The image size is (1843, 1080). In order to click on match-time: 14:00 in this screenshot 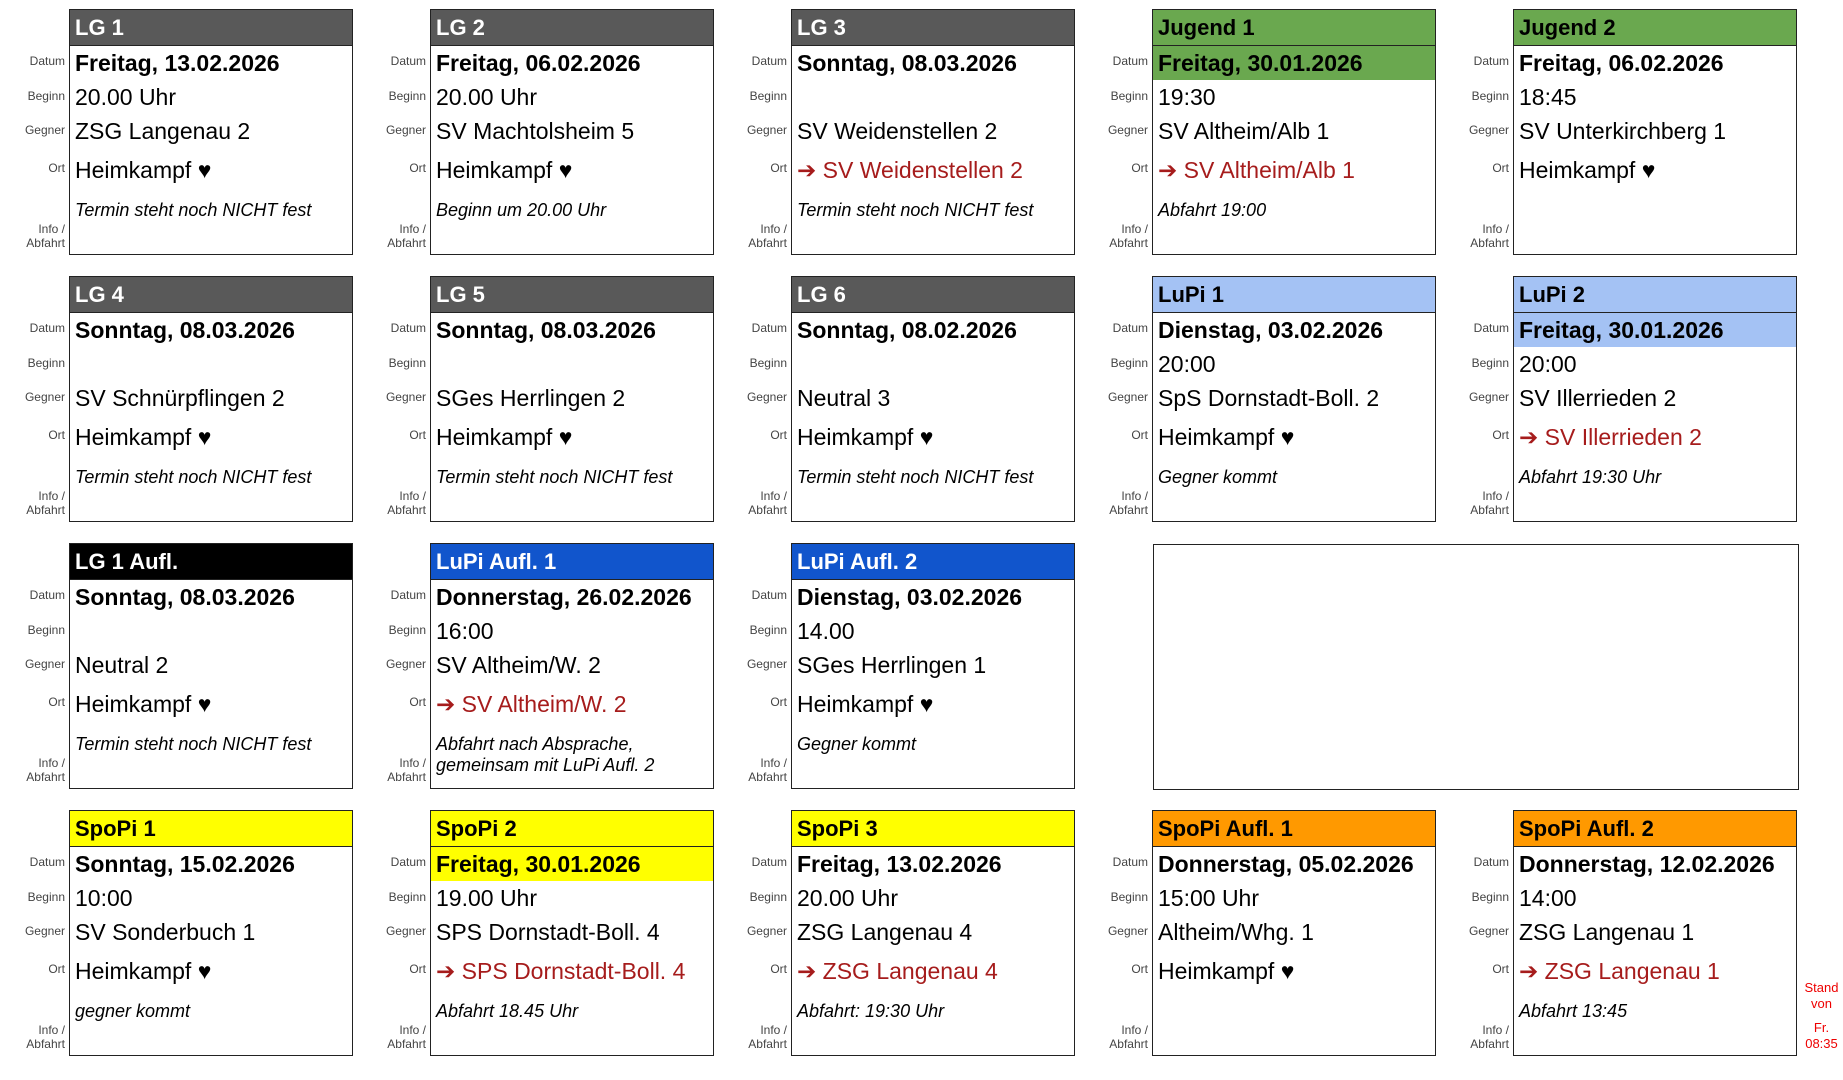, I will do `click(1548, 898)`.